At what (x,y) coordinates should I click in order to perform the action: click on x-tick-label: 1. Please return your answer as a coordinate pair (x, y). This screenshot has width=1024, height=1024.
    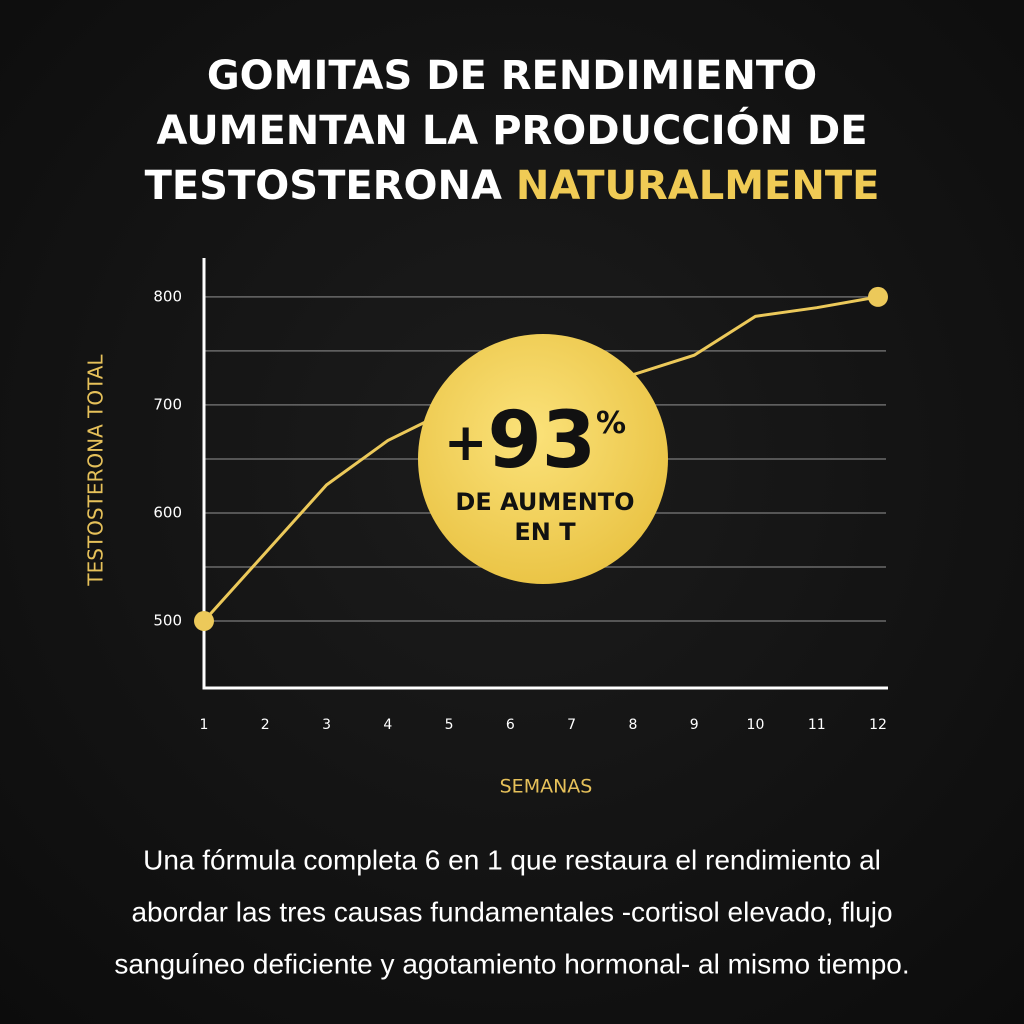
    Looking at the image, I should click on (204, 725).